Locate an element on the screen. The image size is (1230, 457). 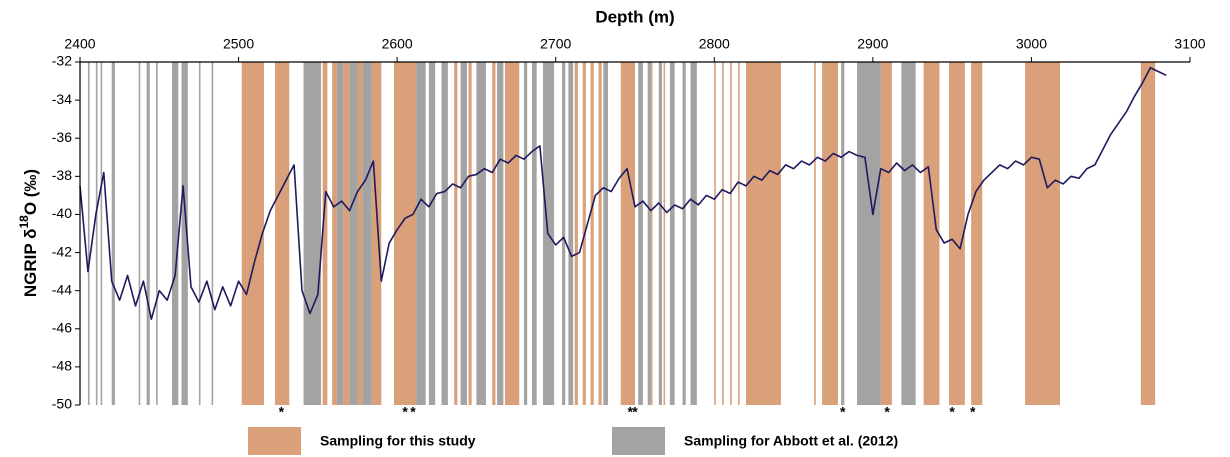
x-axis-title: Depth (m) is located at coordinates (634, 16).